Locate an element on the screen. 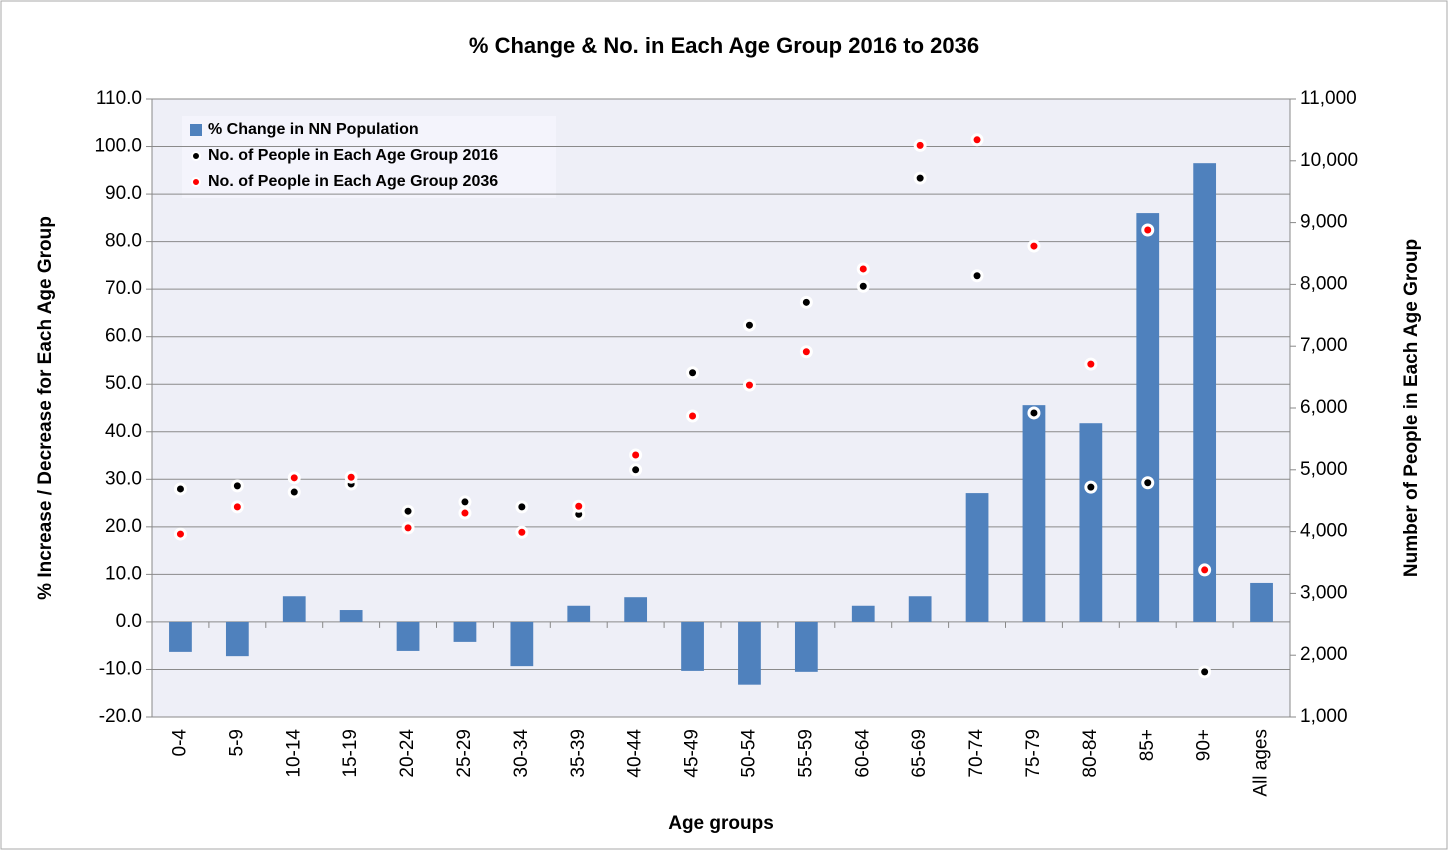 Image resolution: width=1448 pixels, height=850 pixels. y-tick-label: 100.0 is located at coordinates (118, 146).